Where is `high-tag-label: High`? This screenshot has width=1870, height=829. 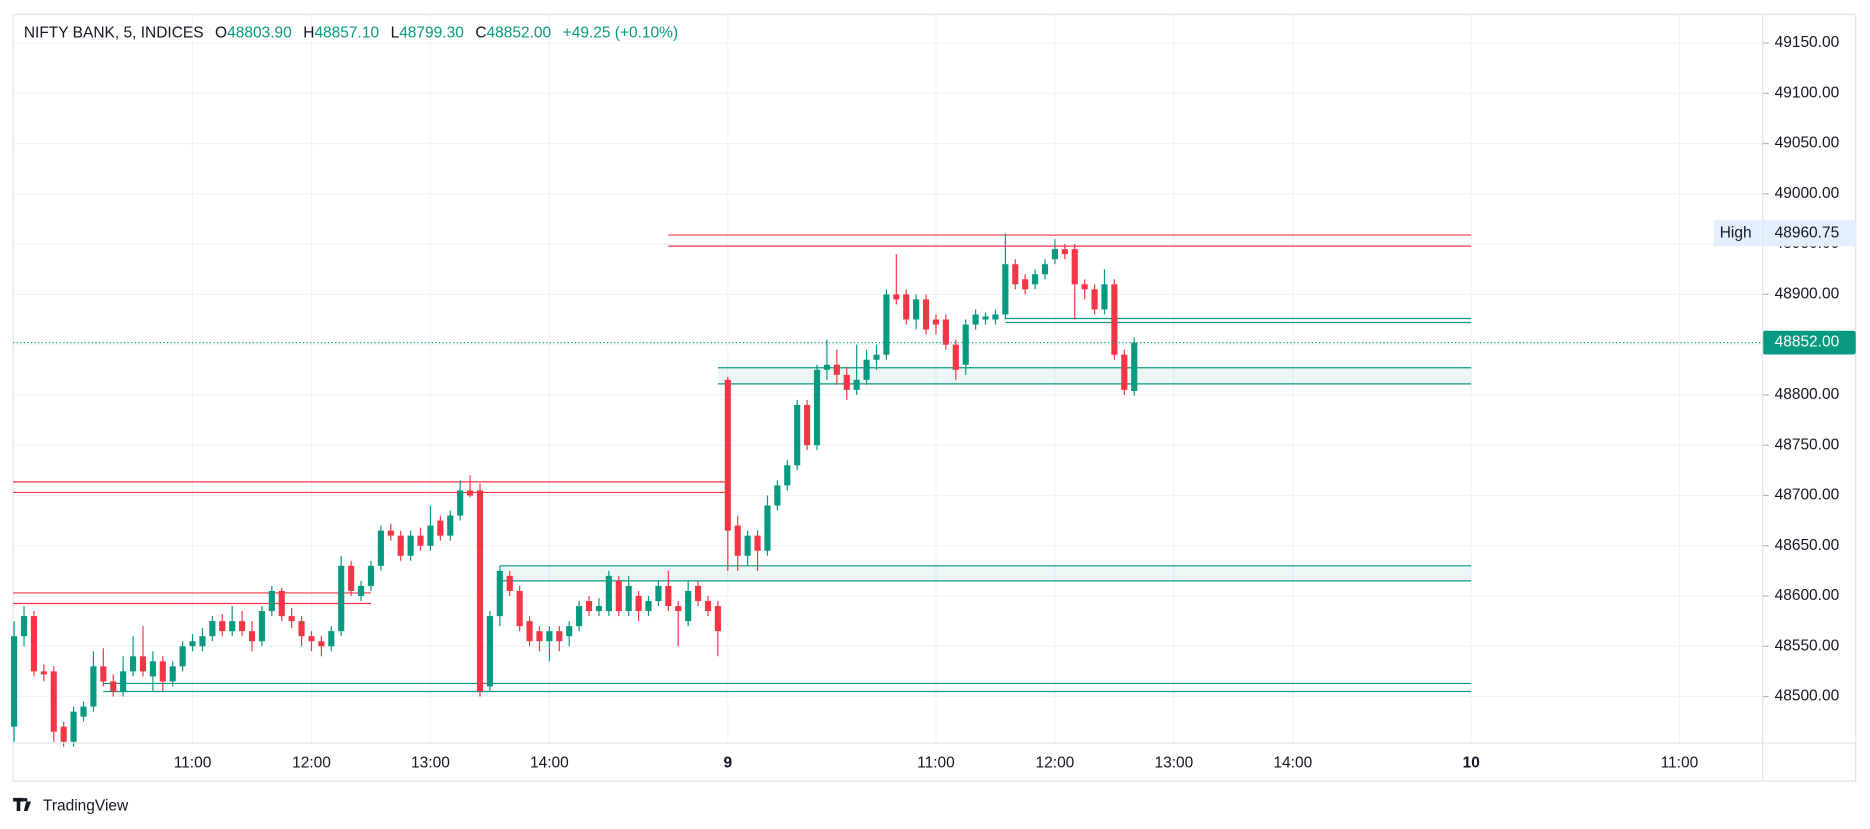 high-tag-label: High is located at coordinates (1736, 232).